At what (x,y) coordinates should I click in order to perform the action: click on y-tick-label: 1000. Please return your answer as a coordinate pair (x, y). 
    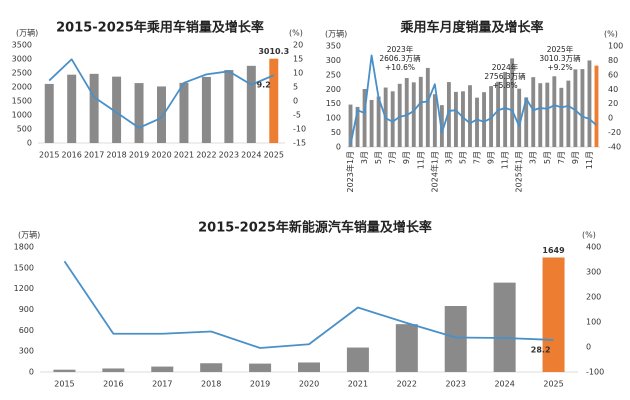
    Looking at the image, I should click on (22, 115).